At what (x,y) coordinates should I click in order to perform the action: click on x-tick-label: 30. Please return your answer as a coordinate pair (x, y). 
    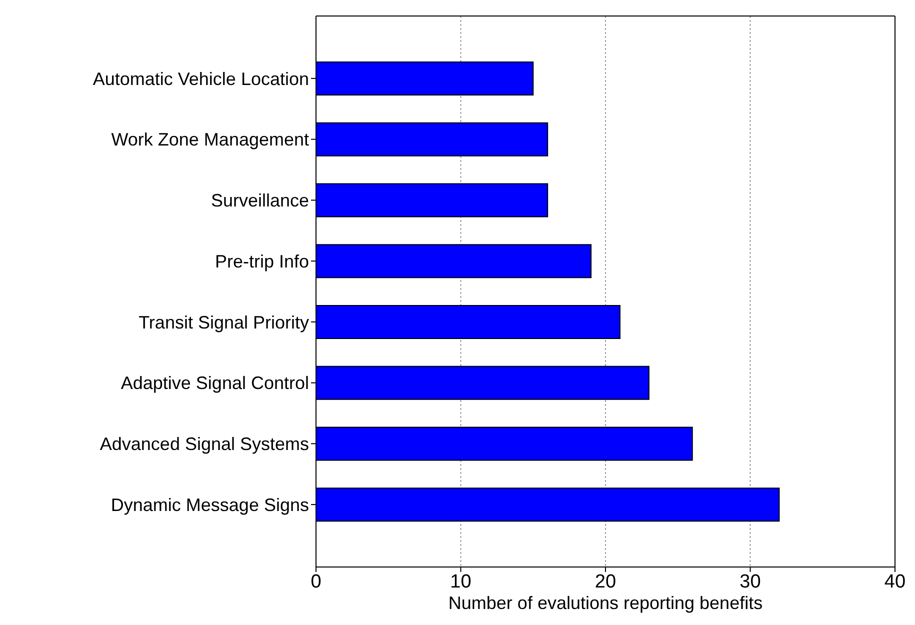
    Looking at the image, I should click on (750, 581).